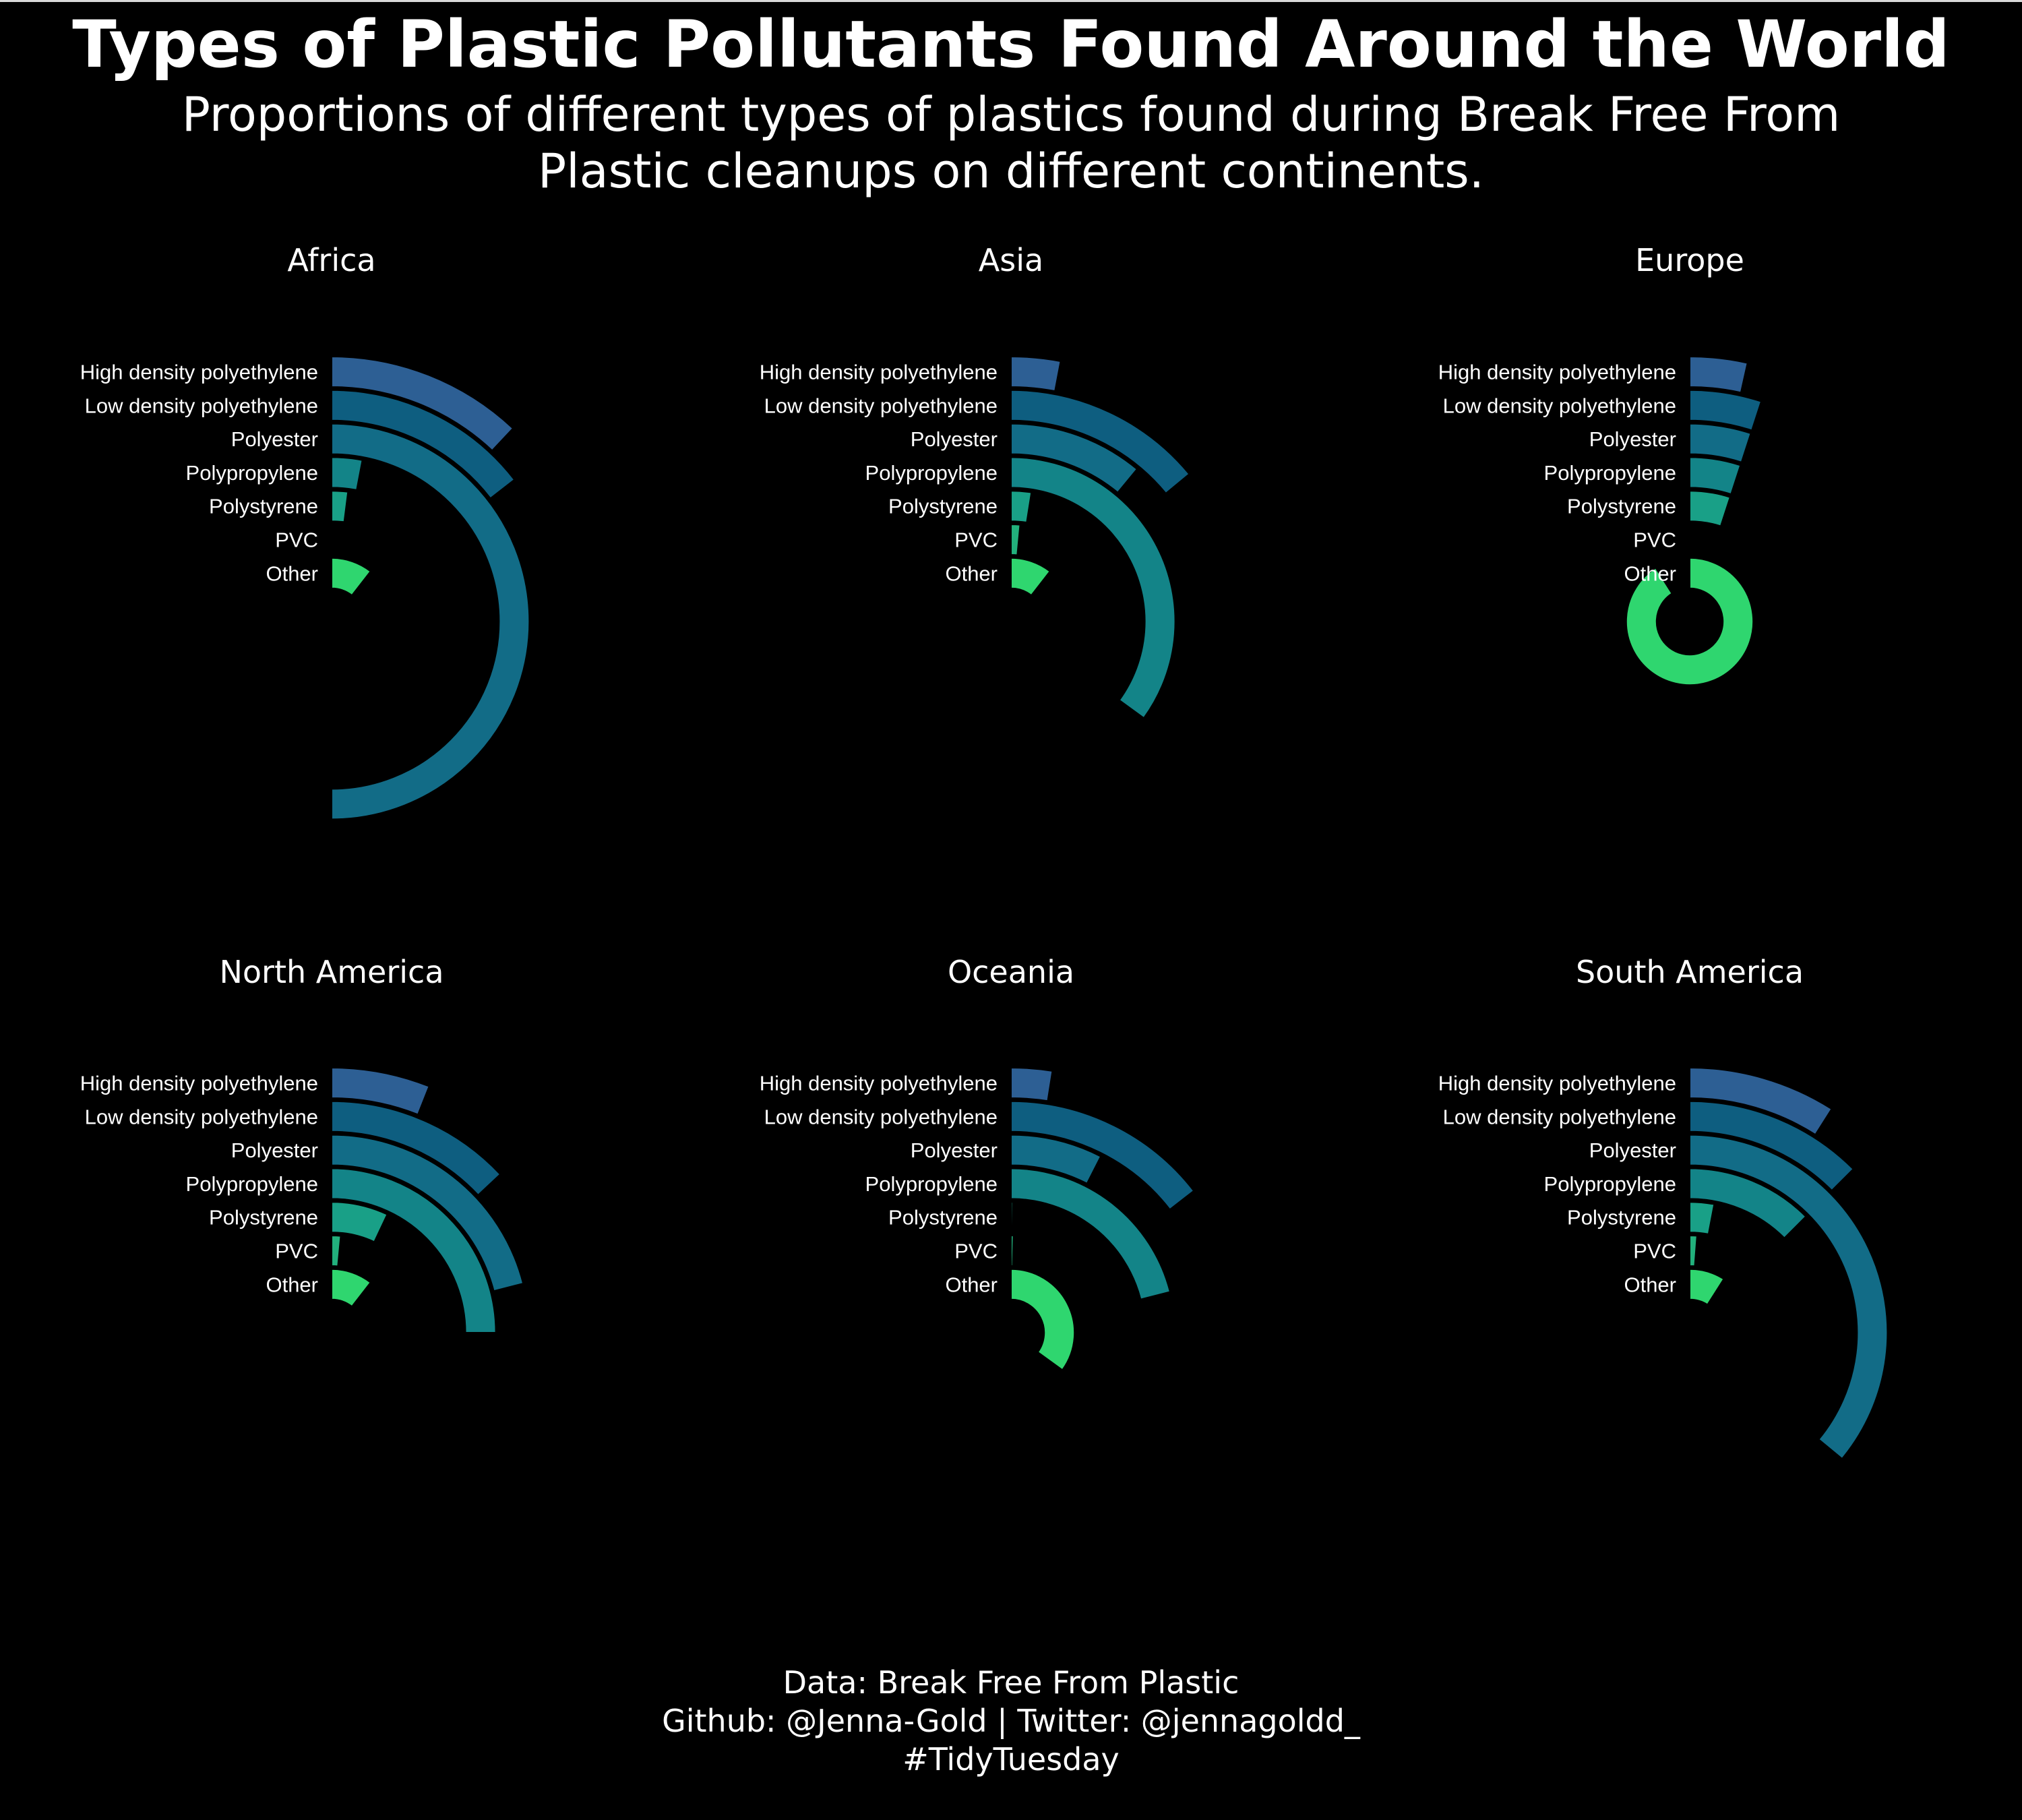 This screenshot has width=2022, height=1820. I want to click on label-africa-polypropylene: Polypropylene, so click(252, 473).